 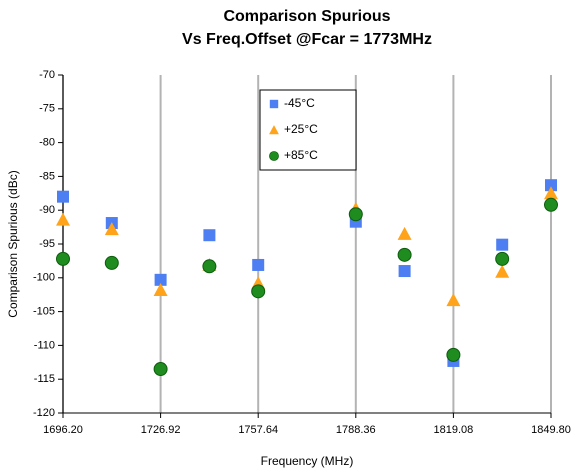 I want to click on x-tick-label: 1726.92, so click(x=161, y=430).